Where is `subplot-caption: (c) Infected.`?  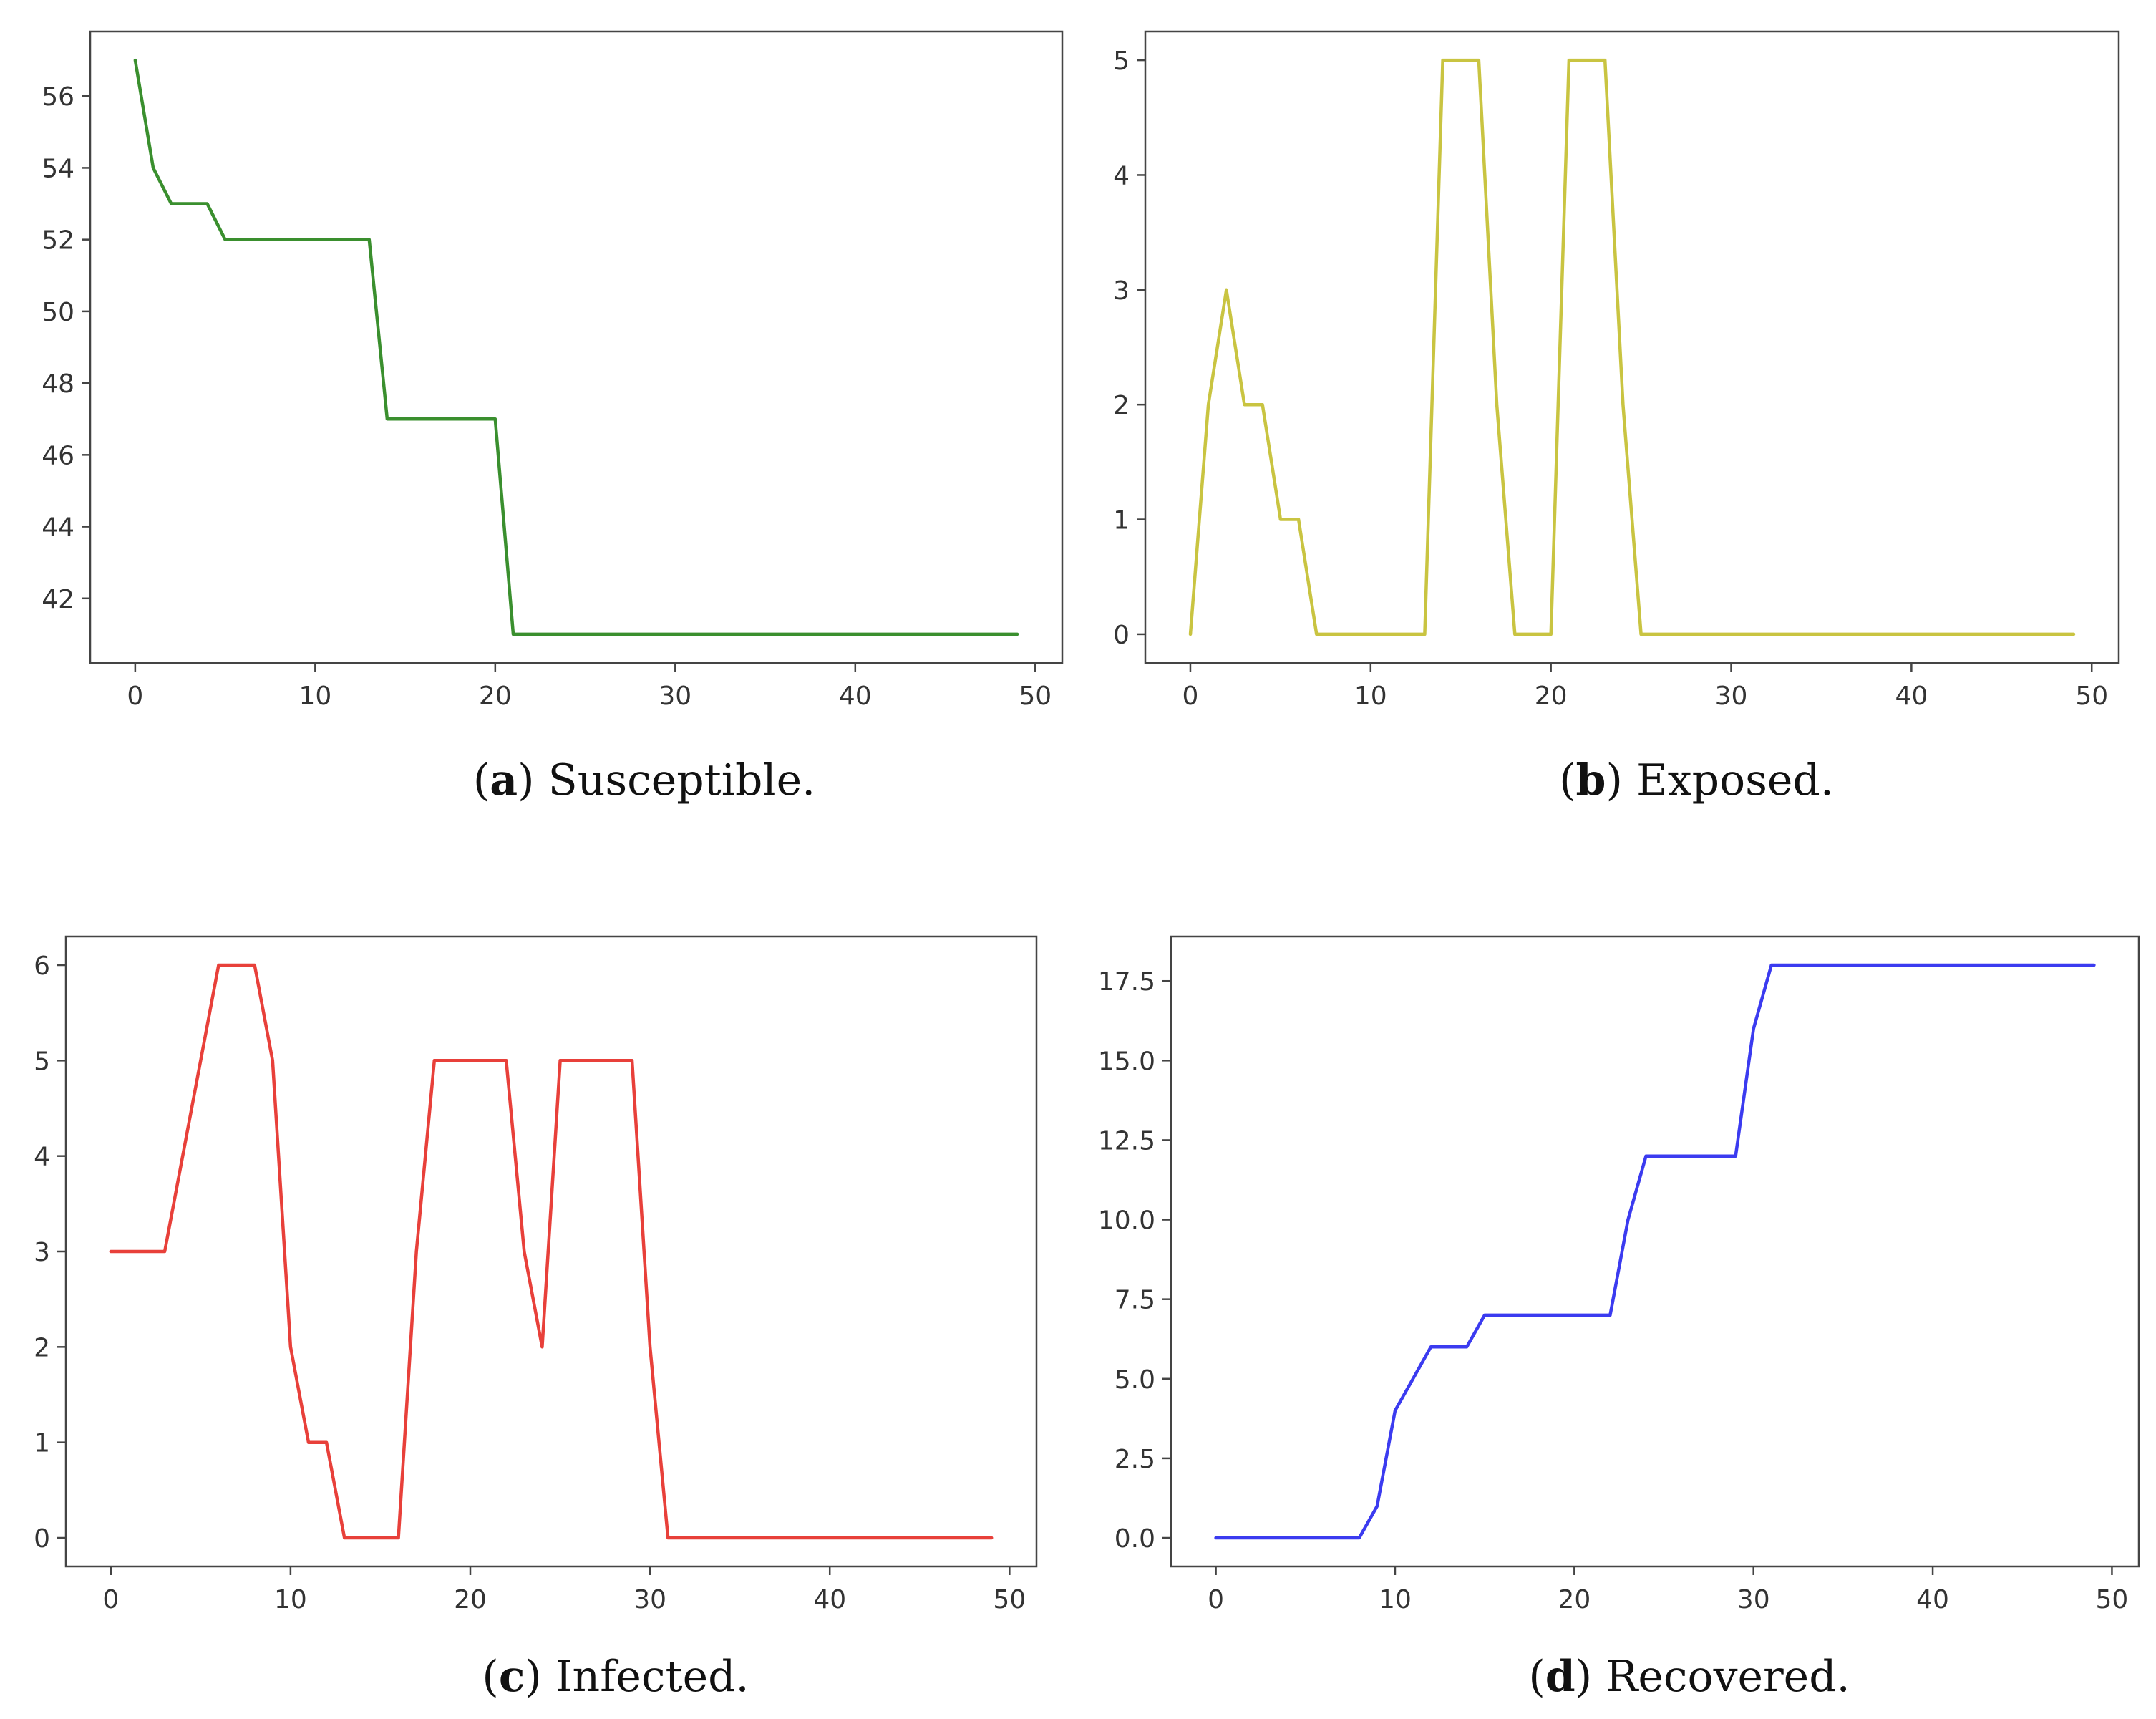 subplot-caption: (c) Infected. is located at coordinates (616, 1677).